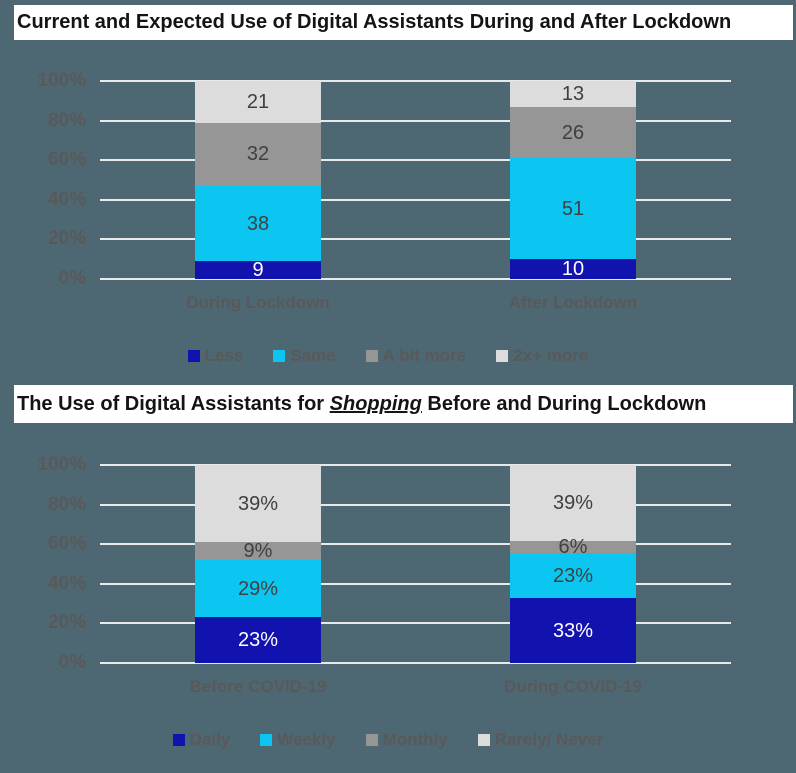  I want to click on legend-item-a-bit-more: A bit more, so click(416, 356).